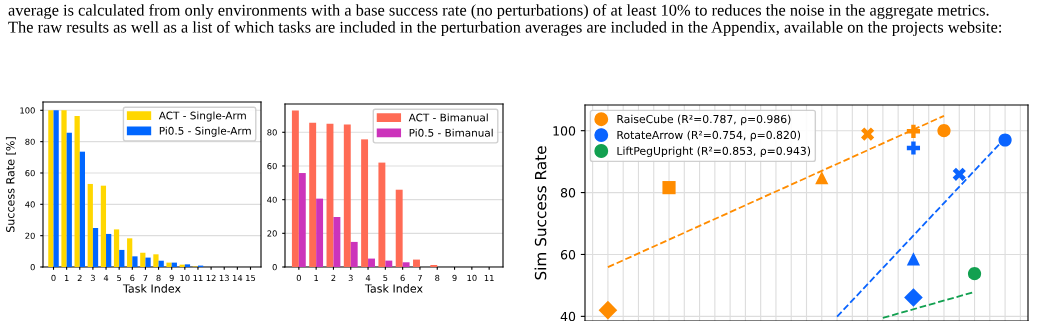 The height and width of the screenshot is (321, 1041). What do you see at coordinates (498, 12) in the screenshot?
I see `text: average is calculated from only environments with a base success rate (no perturbations) of at least 10% to reduces the noise in the aggregate metrics.` at bounding box center [498, 12].